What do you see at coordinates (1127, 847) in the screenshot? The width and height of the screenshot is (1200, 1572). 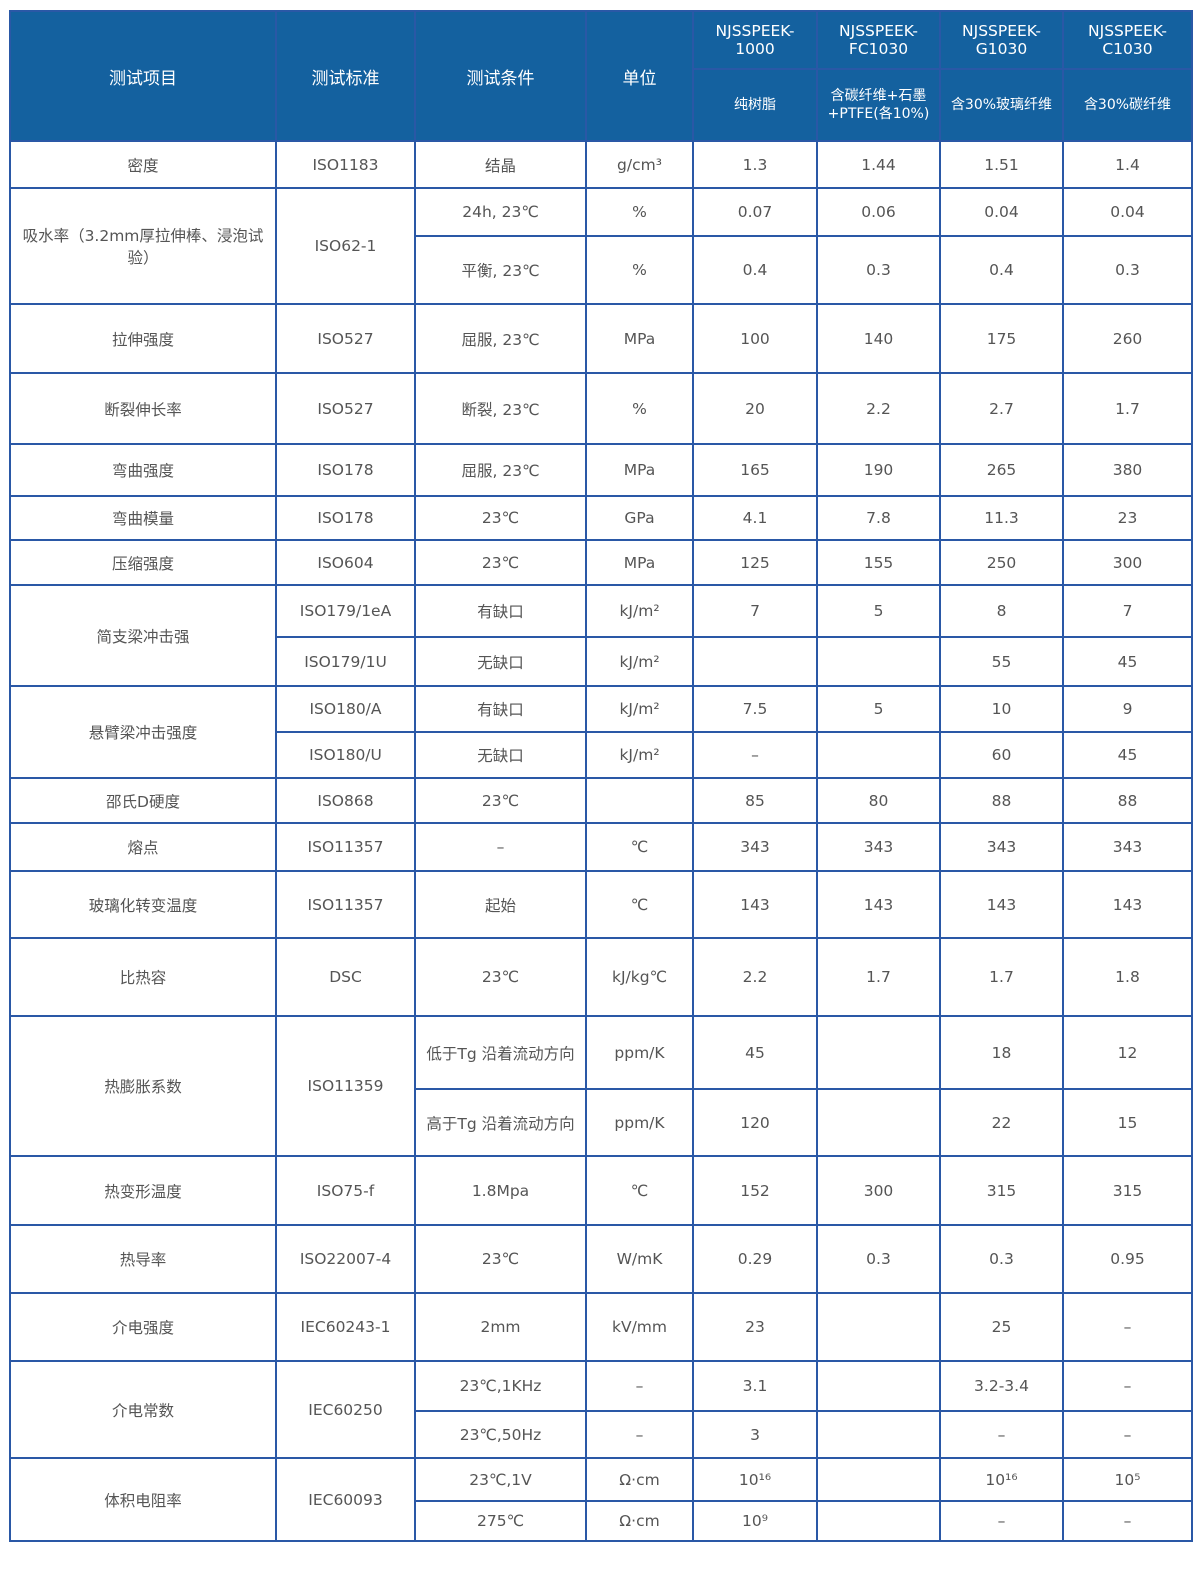 I see `value-cell: 343` at bounding box center [1127, 847].